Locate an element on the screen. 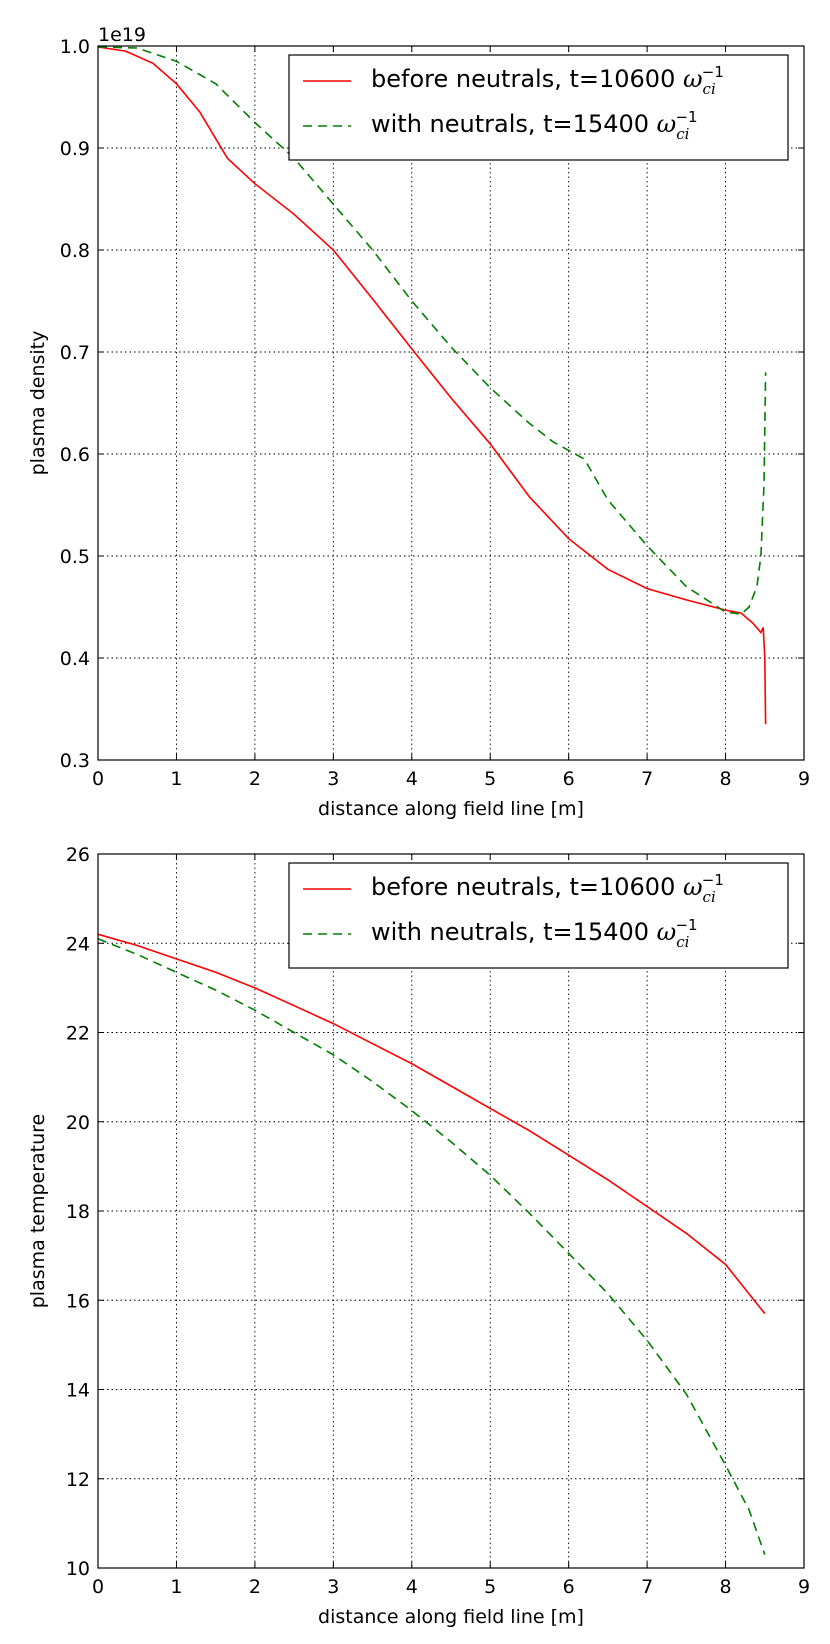  y-tick-label: 0.6 is located at coordinates (75, 455).